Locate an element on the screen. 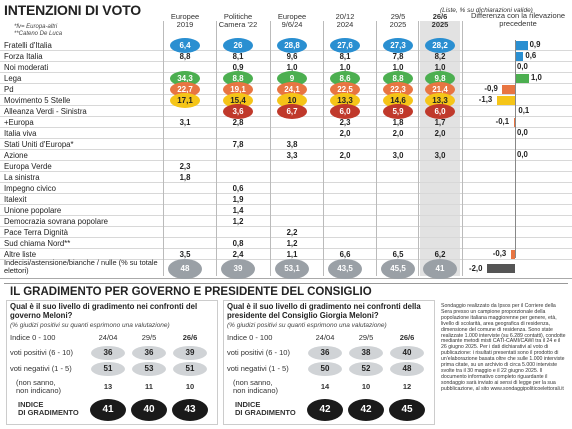  footnotes: *fv= Europa-altri **Cateno De Luca is located at coordinates (38, 31).